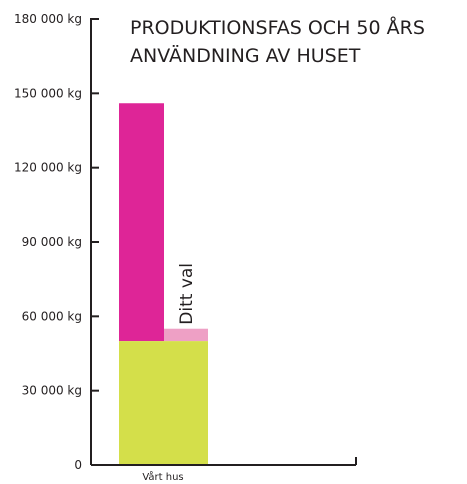 The width and height of the screenshot is (467, 484). What do you see at coordinates (245, 55) in the screenshot?
I see `chart-title-line-2: ANVÄNDNING AV HUSET` at bounding box center [245, 55].